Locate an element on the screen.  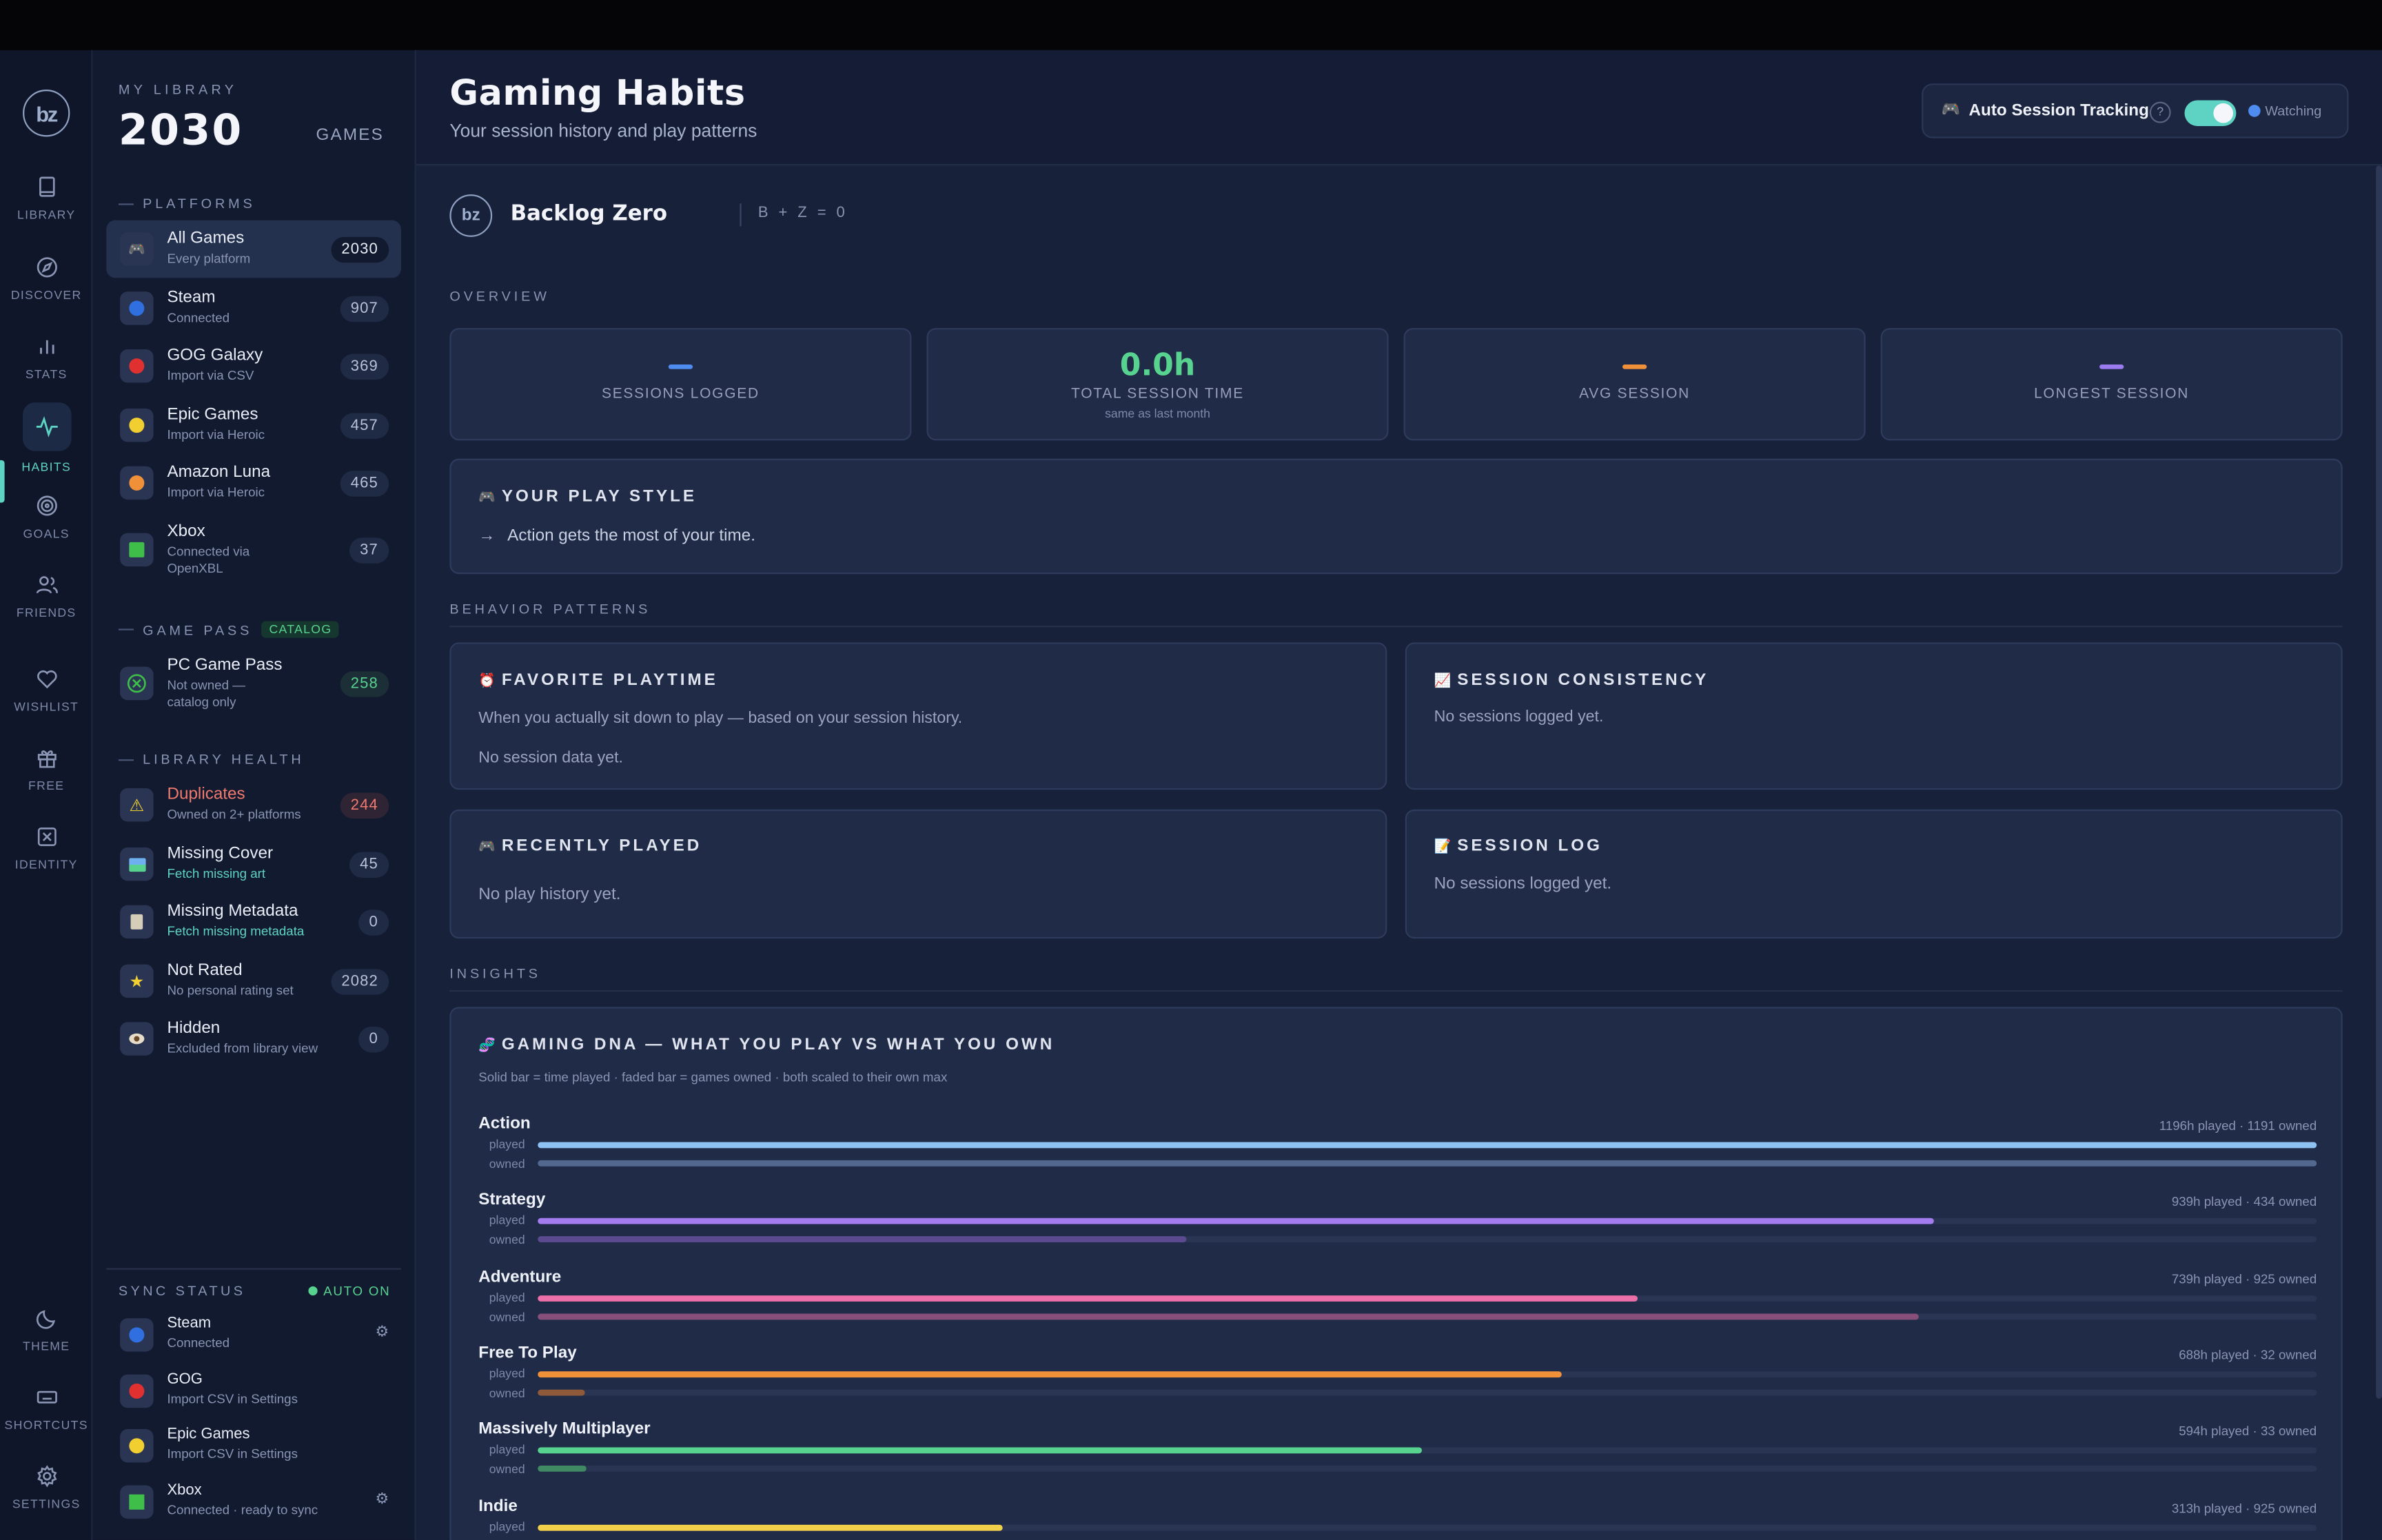
app-logo: bz is located at coordinates (47, 113).